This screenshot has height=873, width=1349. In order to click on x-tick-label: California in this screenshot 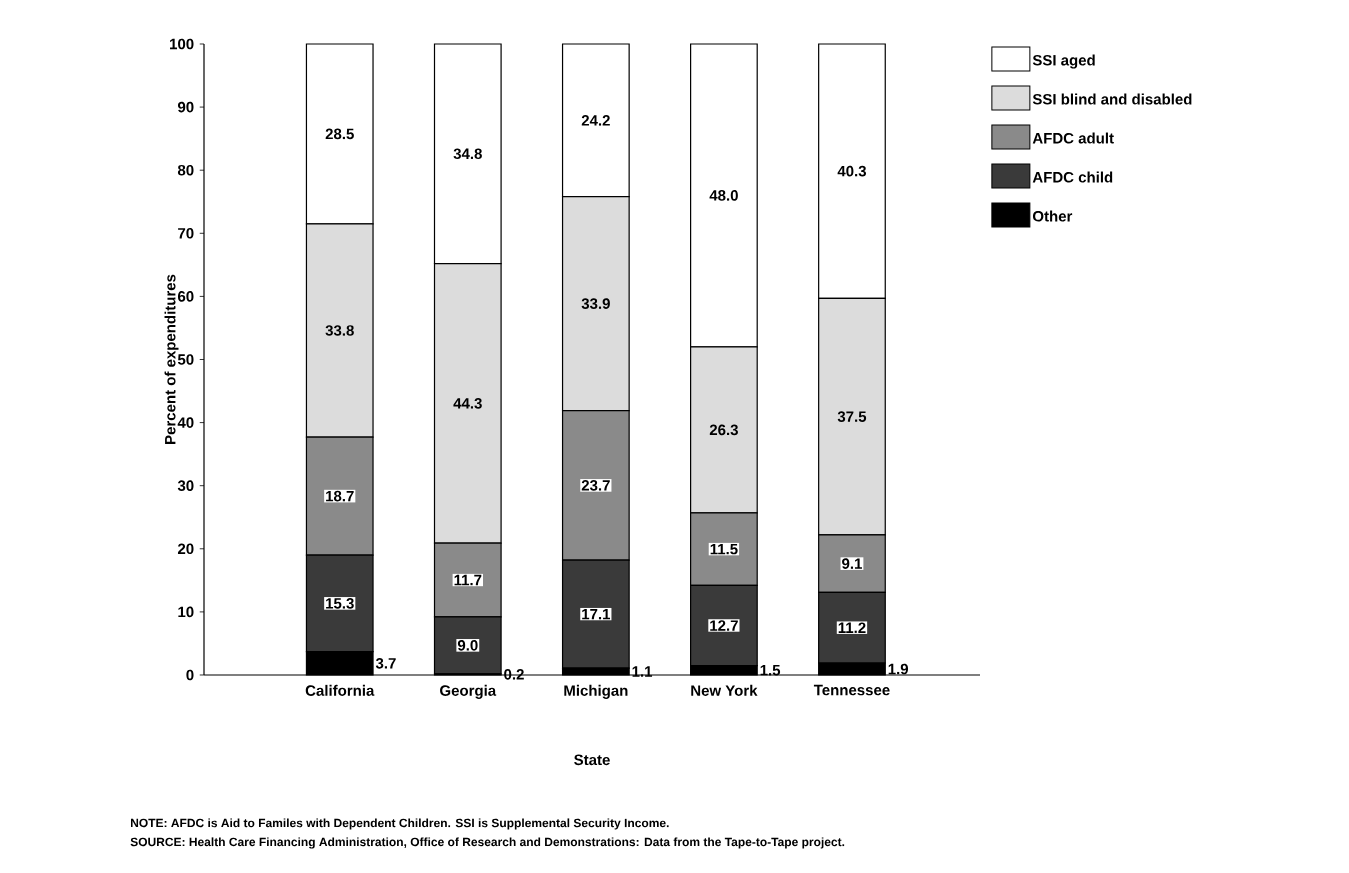, I will do `click(340, 690)`.